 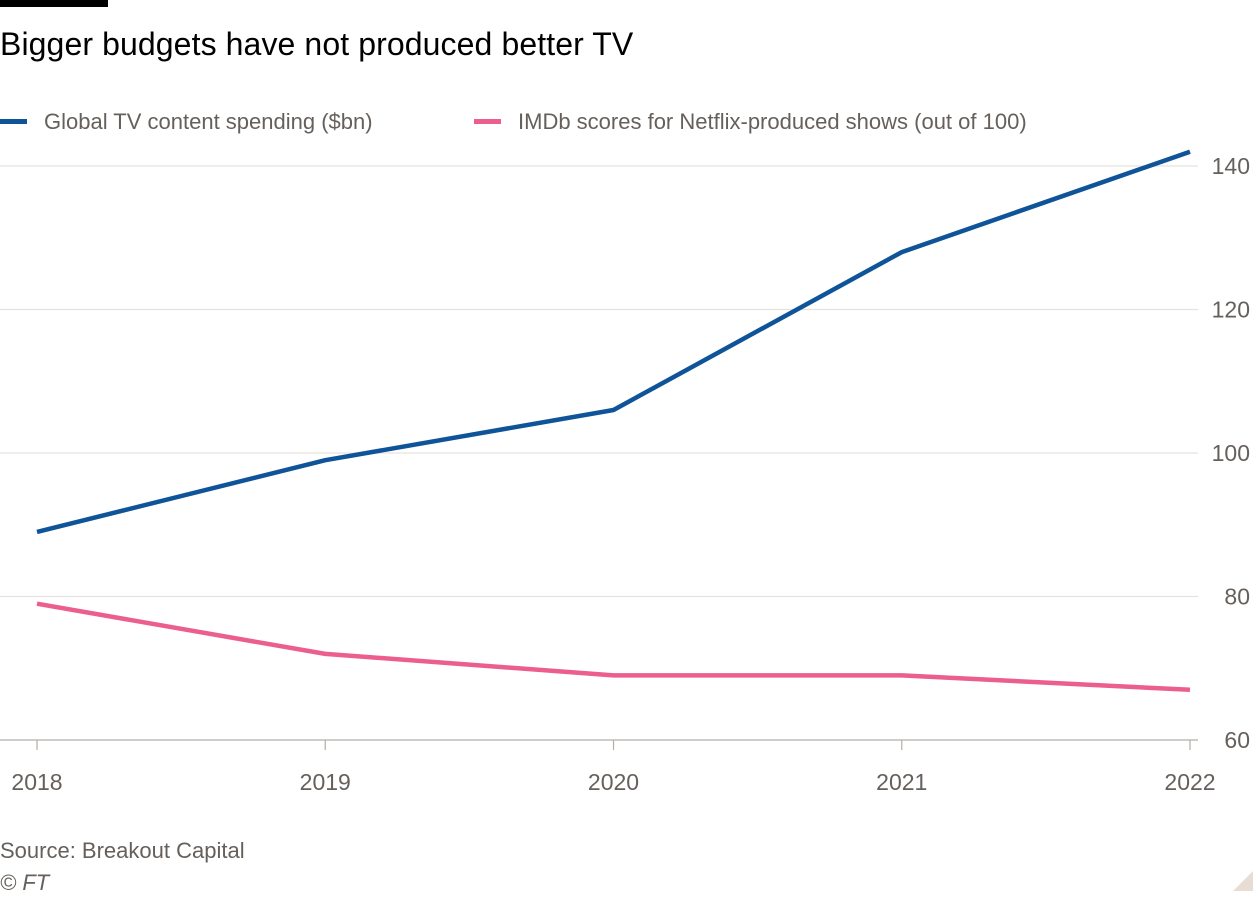 What do you see at coordinates (208, 121) in the screenshot?
I see `legend-label-spending: Global TV content spending ($bn)` at bounding box center [208, 121].